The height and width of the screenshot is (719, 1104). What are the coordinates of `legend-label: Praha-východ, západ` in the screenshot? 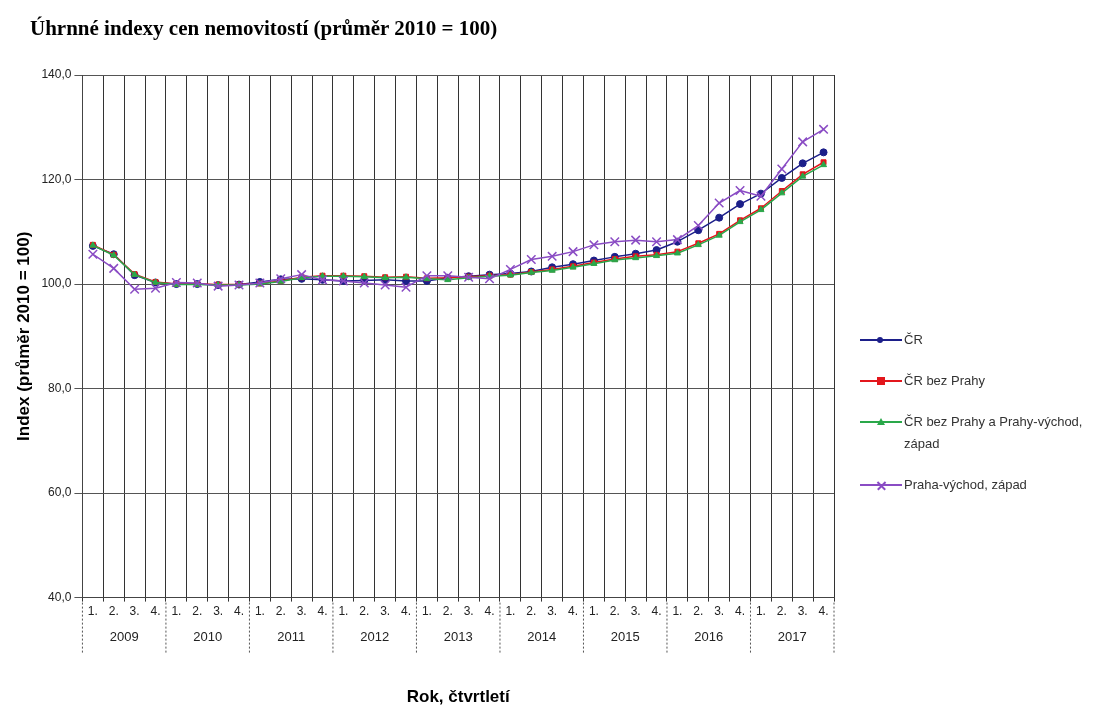 It's located at (965, 485).